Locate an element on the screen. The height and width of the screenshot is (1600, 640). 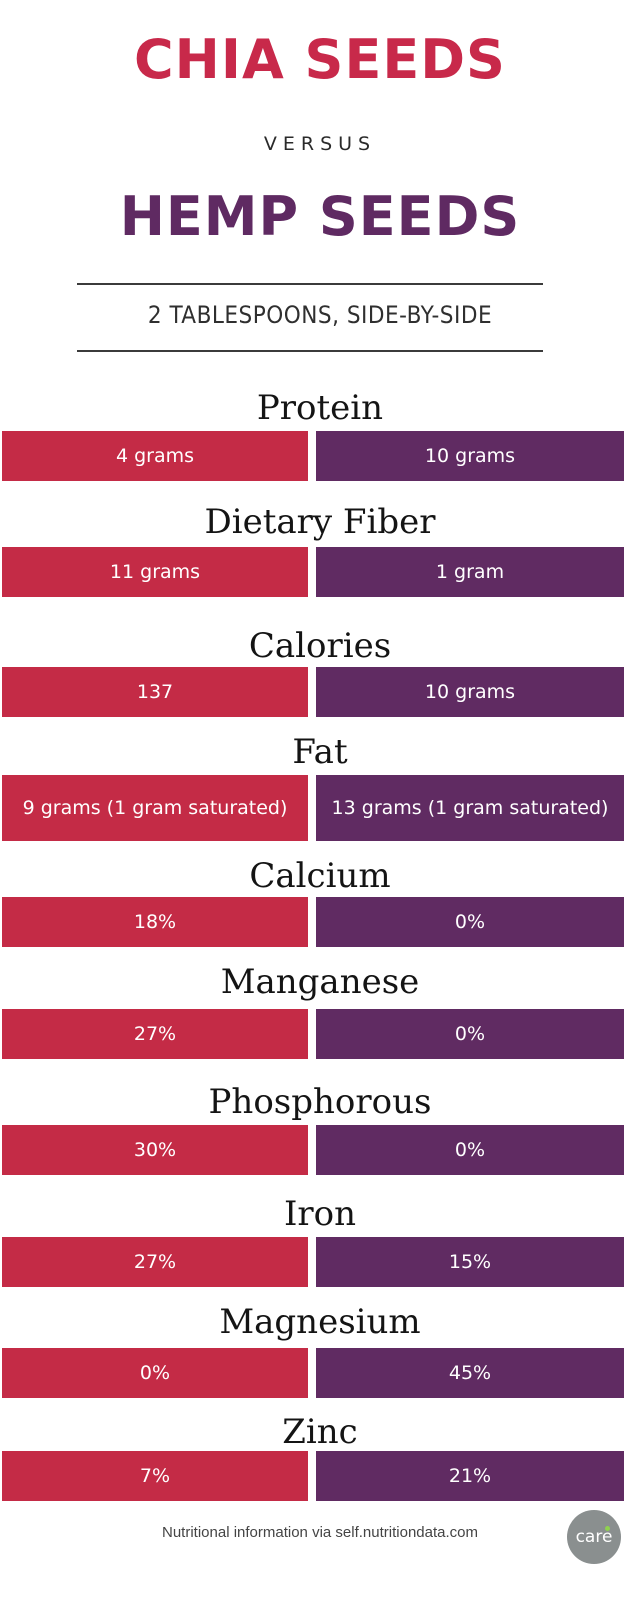
nutrient-label-phosphorous: Phosphorous is located at coordinates (320, 1102).